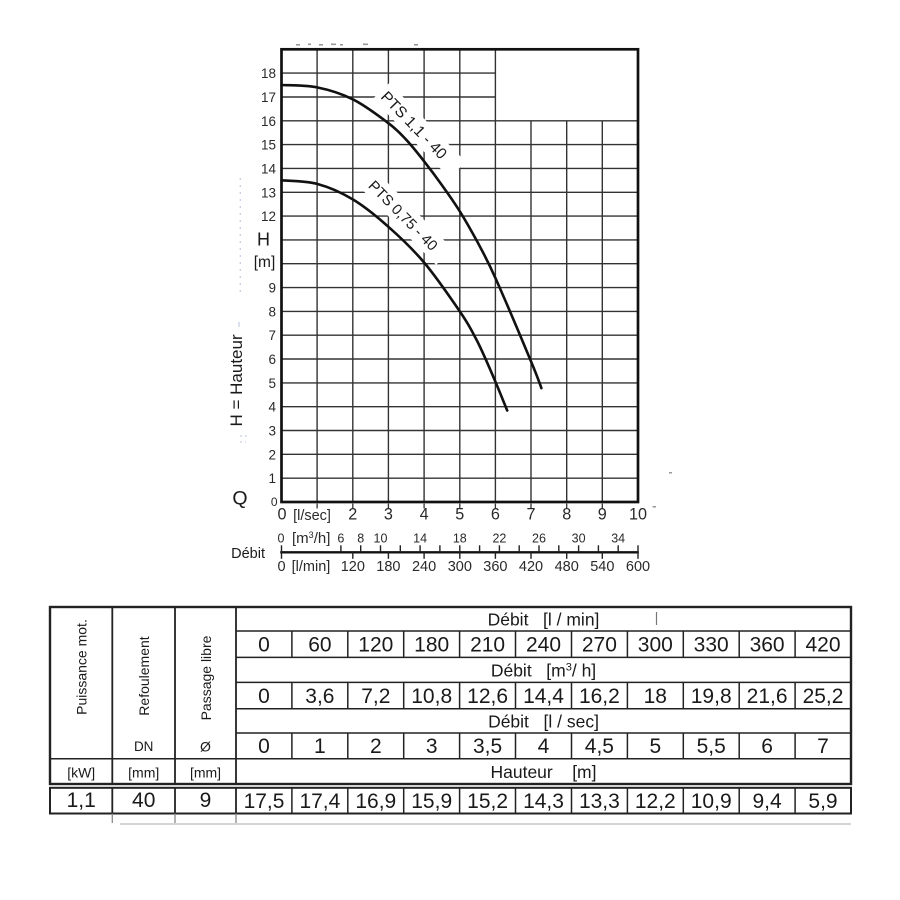  I want to click on svg-text: 14, so click(269, 168).